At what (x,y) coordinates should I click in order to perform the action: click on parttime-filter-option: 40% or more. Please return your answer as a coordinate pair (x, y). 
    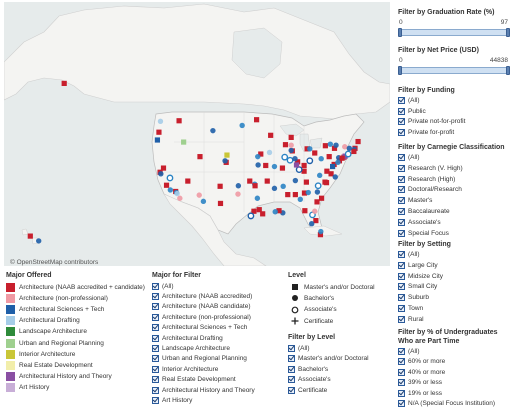
    Looking at the image, I should click on (421, 372).